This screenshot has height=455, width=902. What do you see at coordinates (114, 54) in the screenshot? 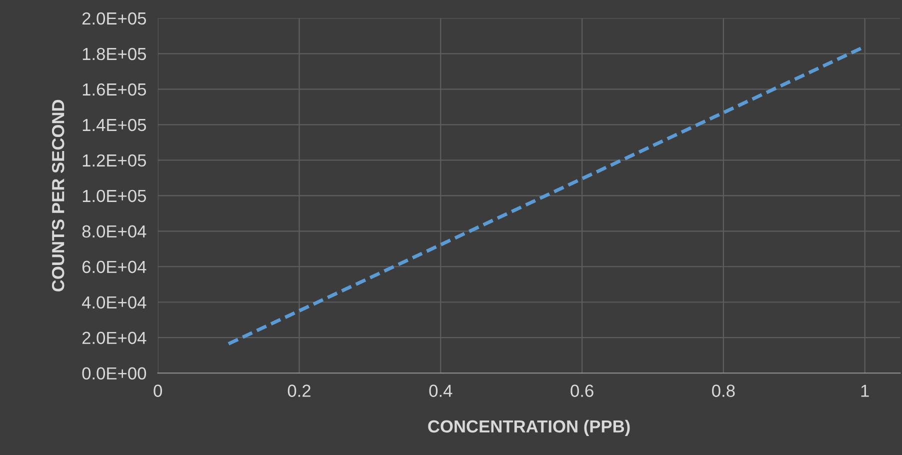
I see `y-tick-label: 1.8E+05` at bounding box center [114, 54].